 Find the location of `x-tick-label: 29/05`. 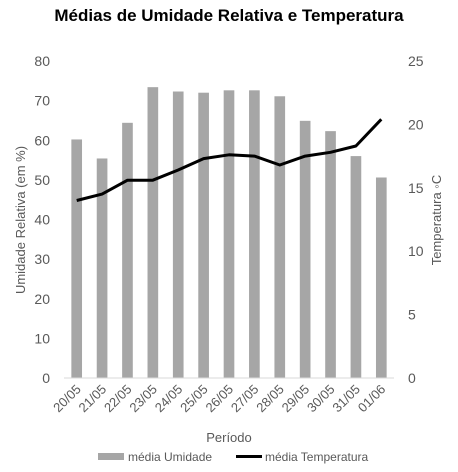

x-tick-label: 29/05 is located at coordinates (296, 399).